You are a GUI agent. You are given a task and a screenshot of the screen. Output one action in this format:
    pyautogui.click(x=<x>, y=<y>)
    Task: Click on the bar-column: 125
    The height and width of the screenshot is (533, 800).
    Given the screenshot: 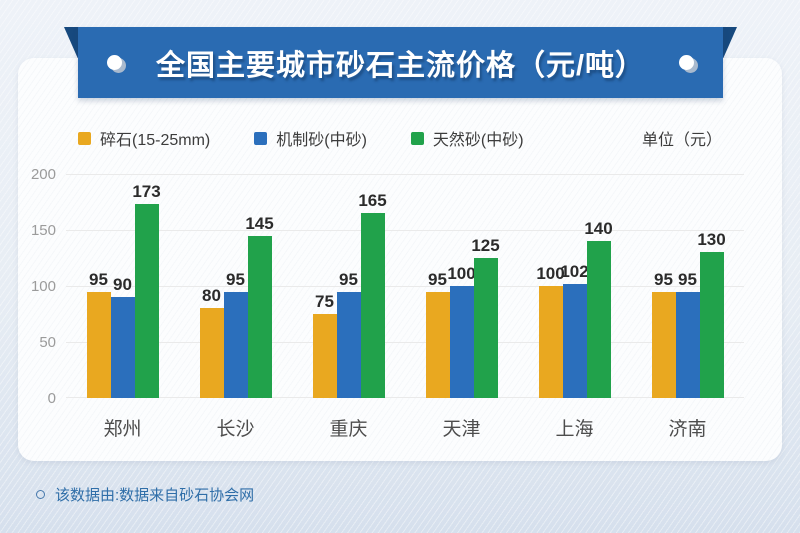 What is the action you would take?
    pyautogui.click(x=485, y=317)
    